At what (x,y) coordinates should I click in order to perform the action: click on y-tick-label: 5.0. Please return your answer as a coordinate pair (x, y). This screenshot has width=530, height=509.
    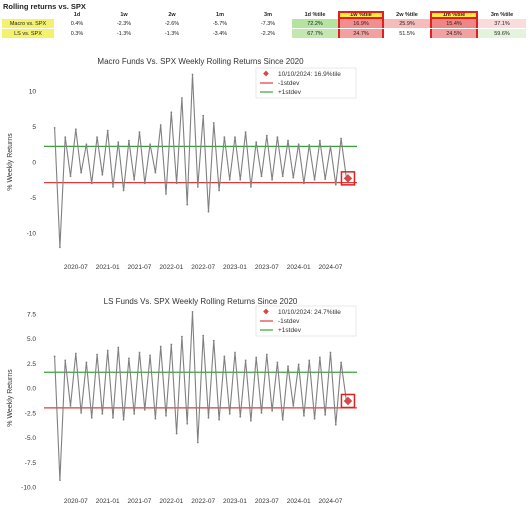
    Looking at the image, I should click on (31, 339).